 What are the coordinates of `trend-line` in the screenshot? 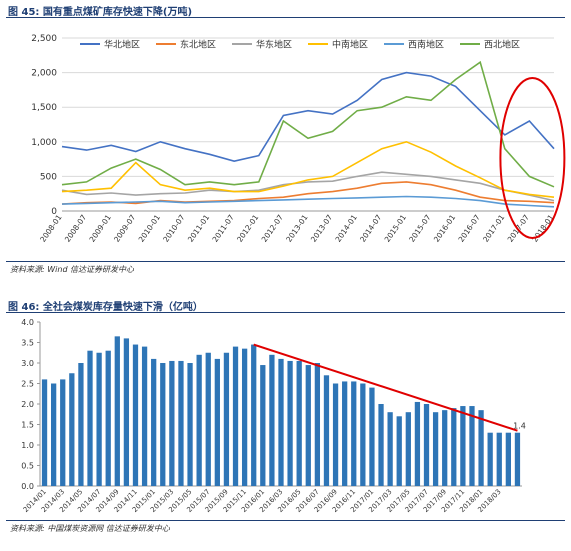 It's located at (385, 387).